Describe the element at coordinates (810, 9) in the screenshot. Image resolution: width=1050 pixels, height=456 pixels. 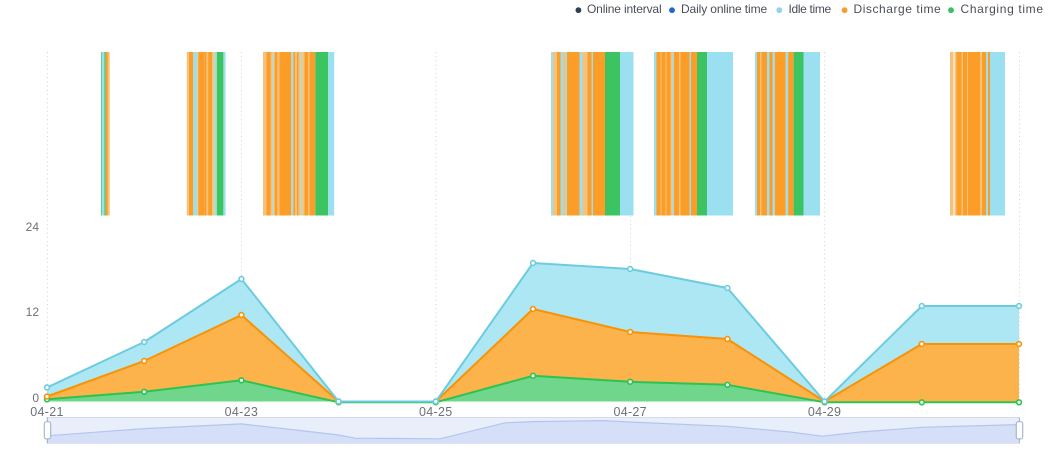
I see `svg-text: Idle time` at that location.